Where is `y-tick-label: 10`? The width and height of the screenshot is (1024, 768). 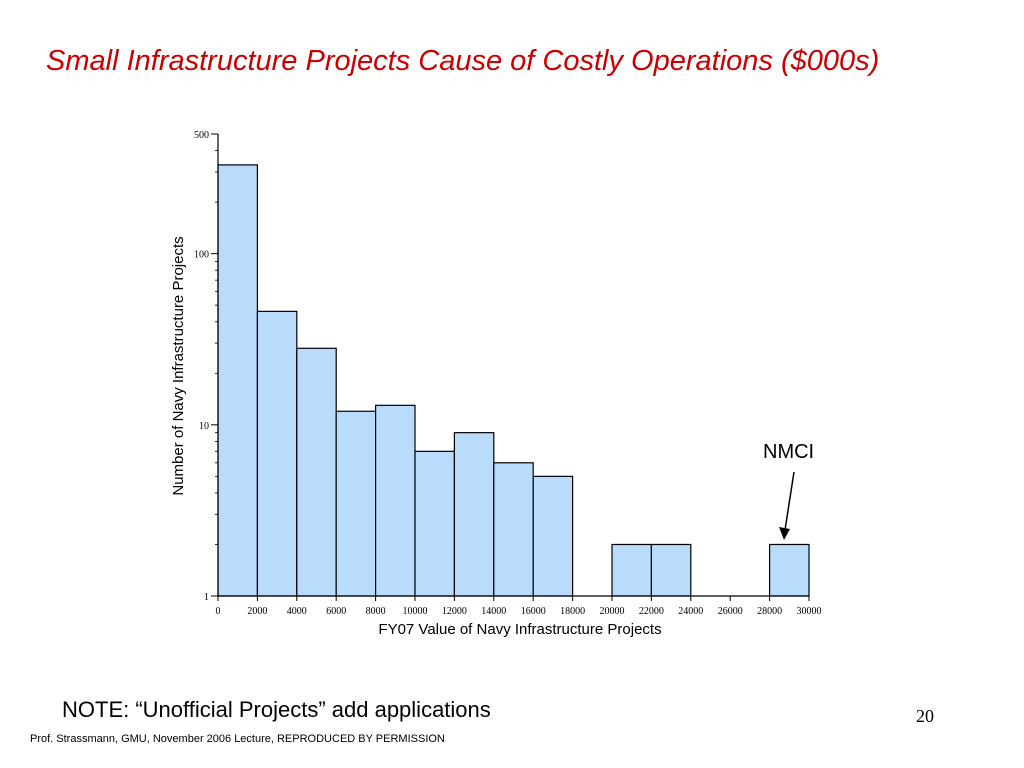
y-tick-label: 10 is located at coordinates (204, 426).